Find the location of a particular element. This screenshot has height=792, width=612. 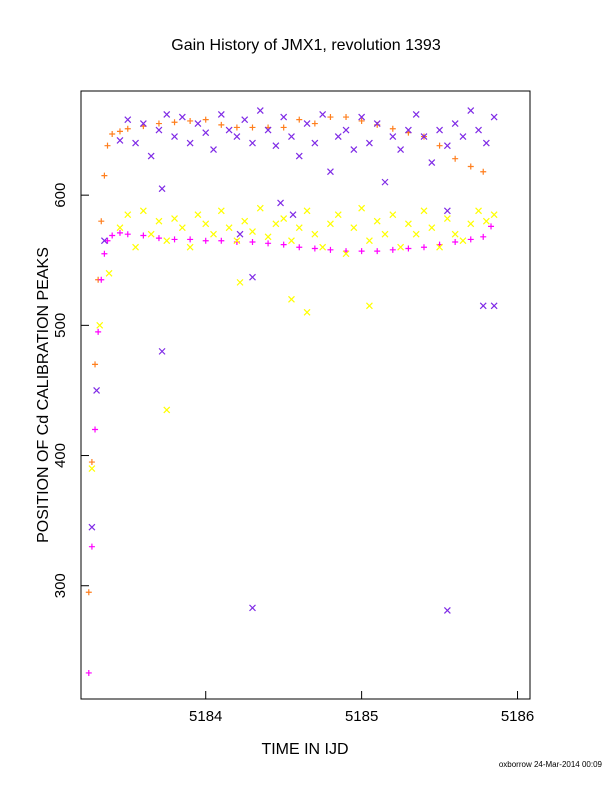

footer-credit: oxborrow 24-Mar-2014 00:09 is located at coordinates (550, 764).